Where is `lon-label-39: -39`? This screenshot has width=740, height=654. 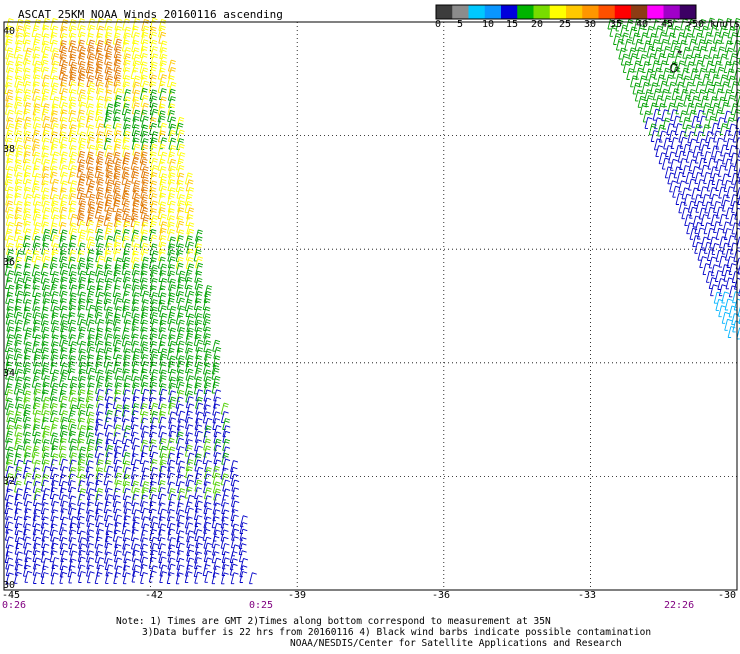 lon-label-39: -39 is located at coordinates (297, 595).